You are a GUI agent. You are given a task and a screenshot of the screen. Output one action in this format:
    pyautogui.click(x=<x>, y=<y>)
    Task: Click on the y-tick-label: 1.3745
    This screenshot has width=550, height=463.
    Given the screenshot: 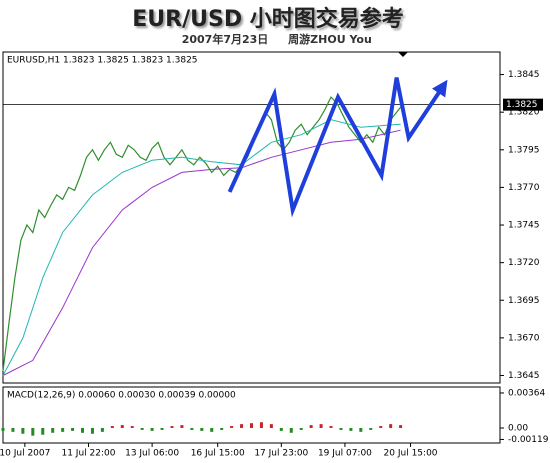 What is the action you would take?
    pyautogui.click(x=524, y=226)
    